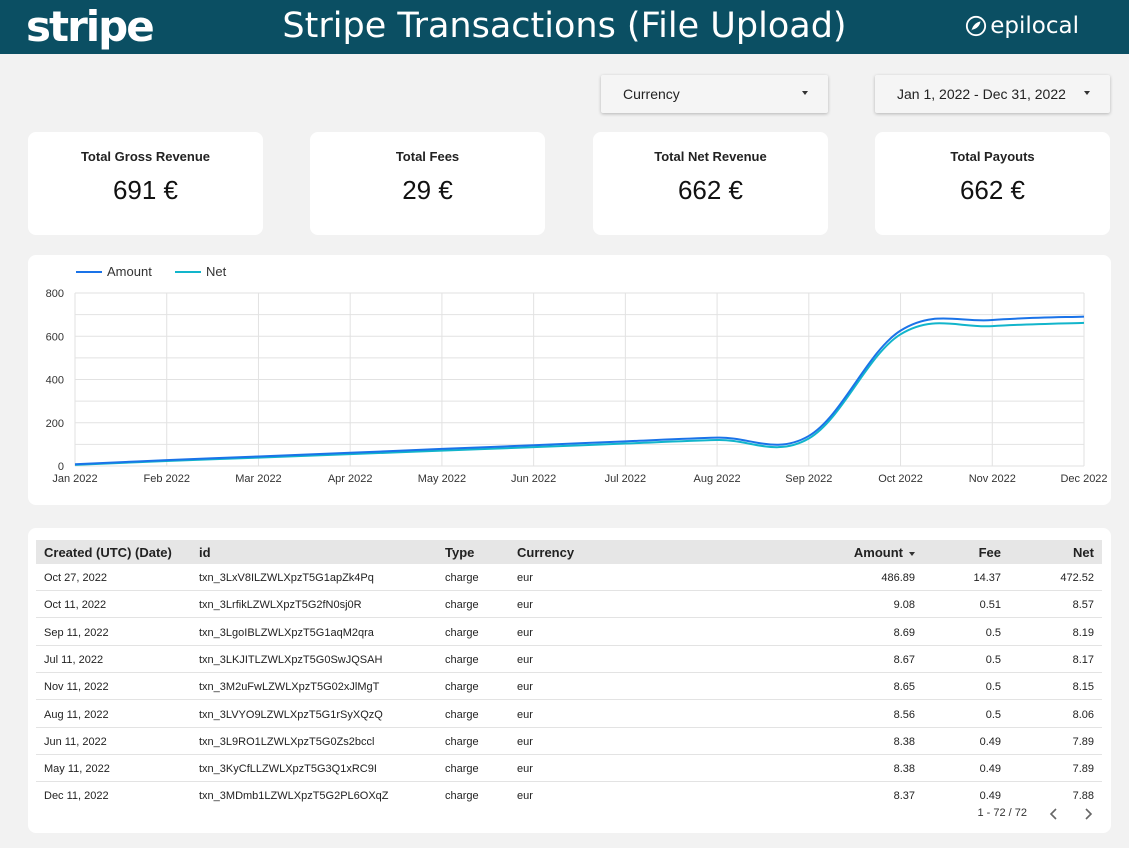 Image resolution: width=1129 pixels, height=848 pixels. I want to click on currency-filter-dropdown: Currency, so click(714, 94).